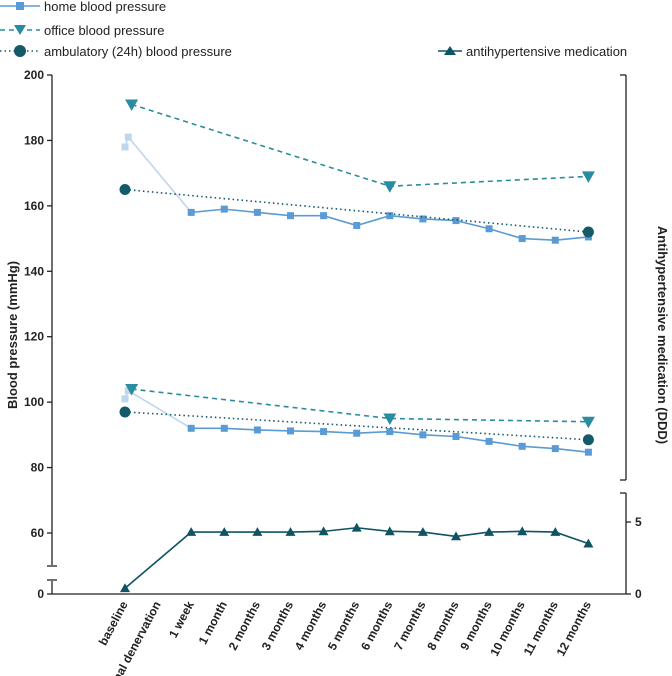 This screenshot has height=676, width=672. Describe the element at coordinates (34, 140) in the screenshot. I see `y-left-tick-label-180: 180` at that location.